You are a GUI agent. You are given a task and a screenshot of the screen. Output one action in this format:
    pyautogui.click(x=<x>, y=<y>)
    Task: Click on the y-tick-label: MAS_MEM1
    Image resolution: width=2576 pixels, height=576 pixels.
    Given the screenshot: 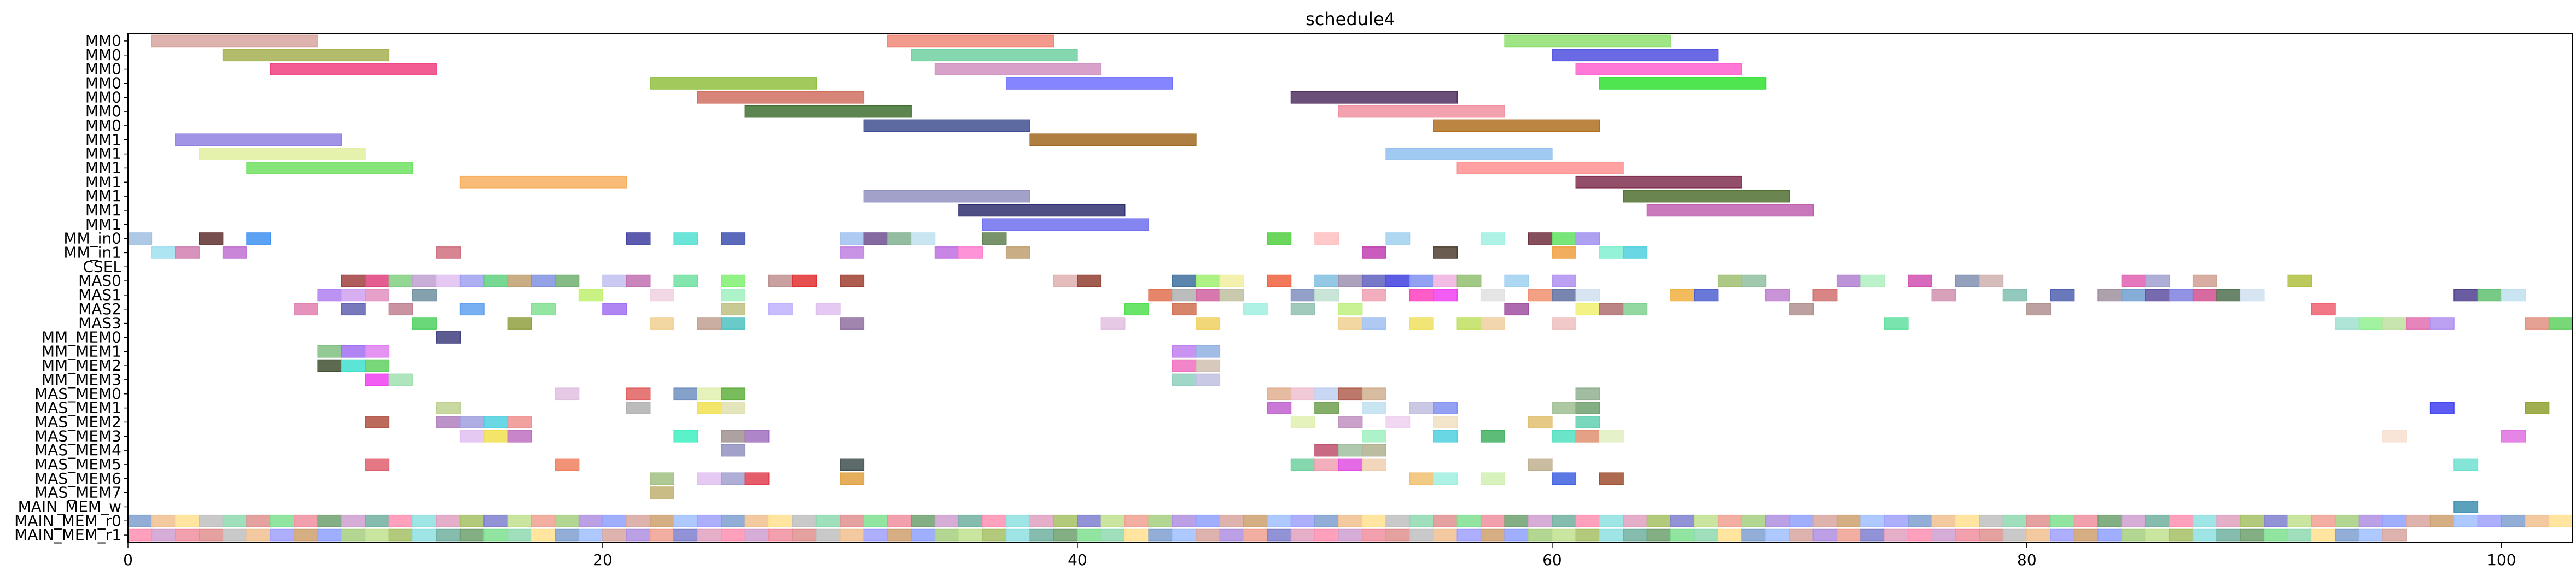 What is the action you would take?
    pyautogui.click(x=78, y=408)
    